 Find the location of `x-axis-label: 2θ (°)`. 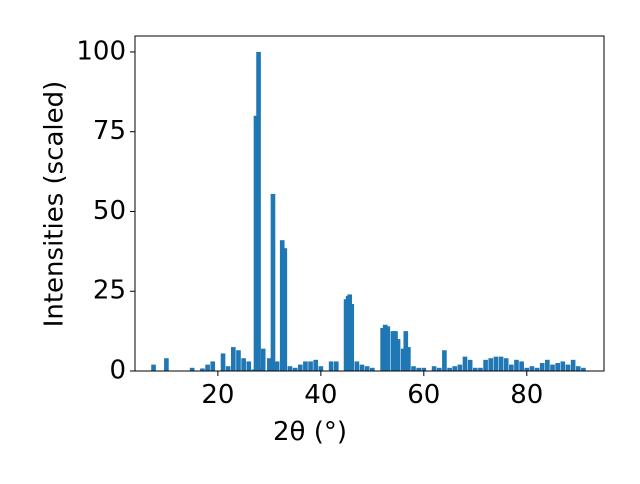

x-axis-label: 2θ (°) is located at coordinates (310, 432).